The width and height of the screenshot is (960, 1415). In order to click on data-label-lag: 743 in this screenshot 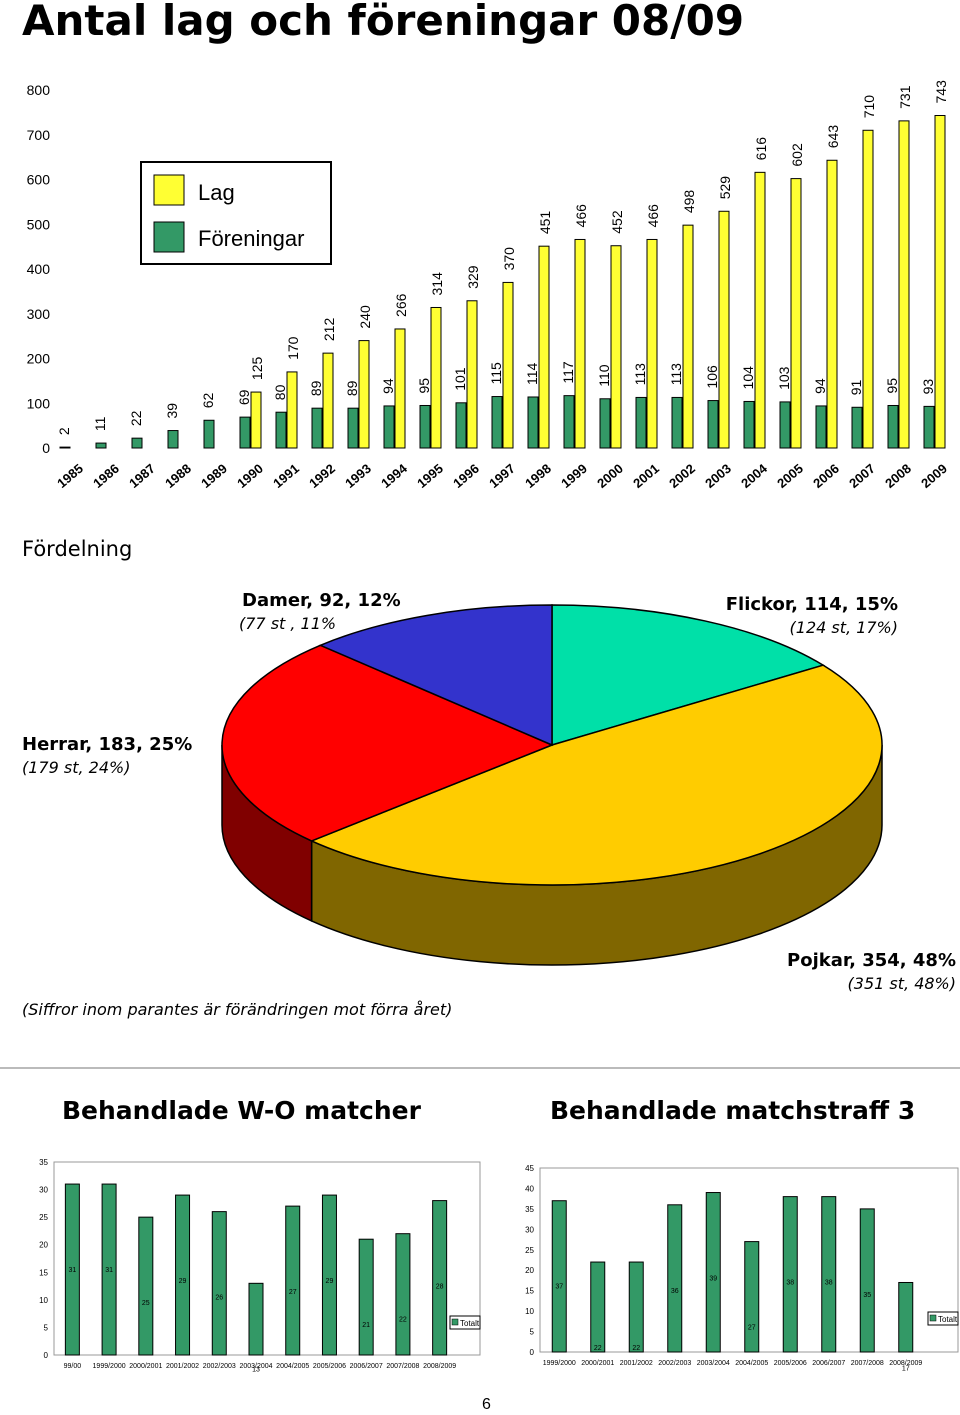, I will do `click(941, 92)`.